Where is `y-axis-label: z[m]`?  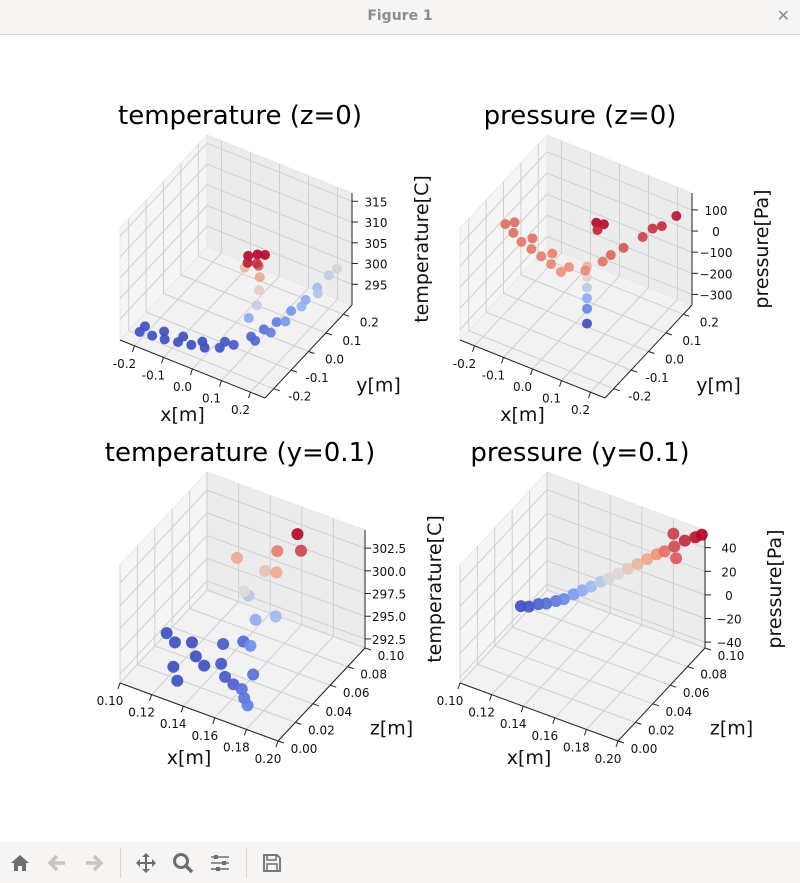 y-axis-label: z[m] is located at coordinates (731, 729).